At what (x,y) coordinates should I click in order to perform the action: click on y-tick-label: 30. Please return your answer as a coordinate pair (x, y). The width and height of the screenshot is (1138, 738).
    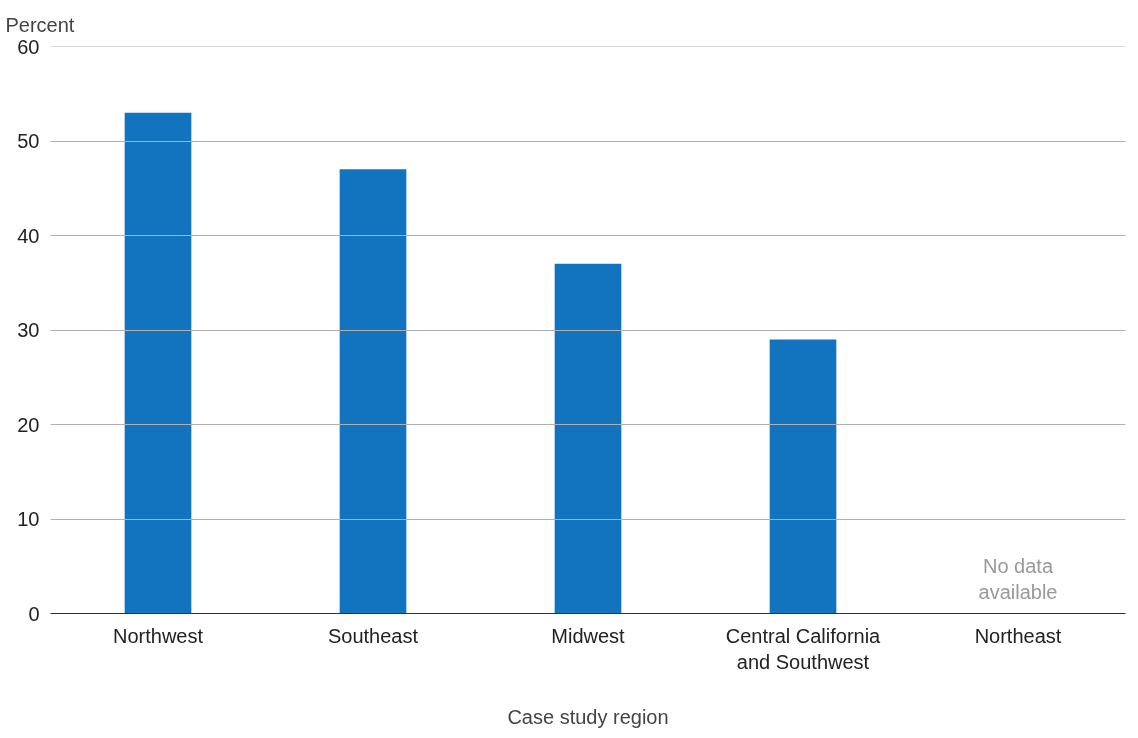
    Looking at the image, I should click on (28, 330).